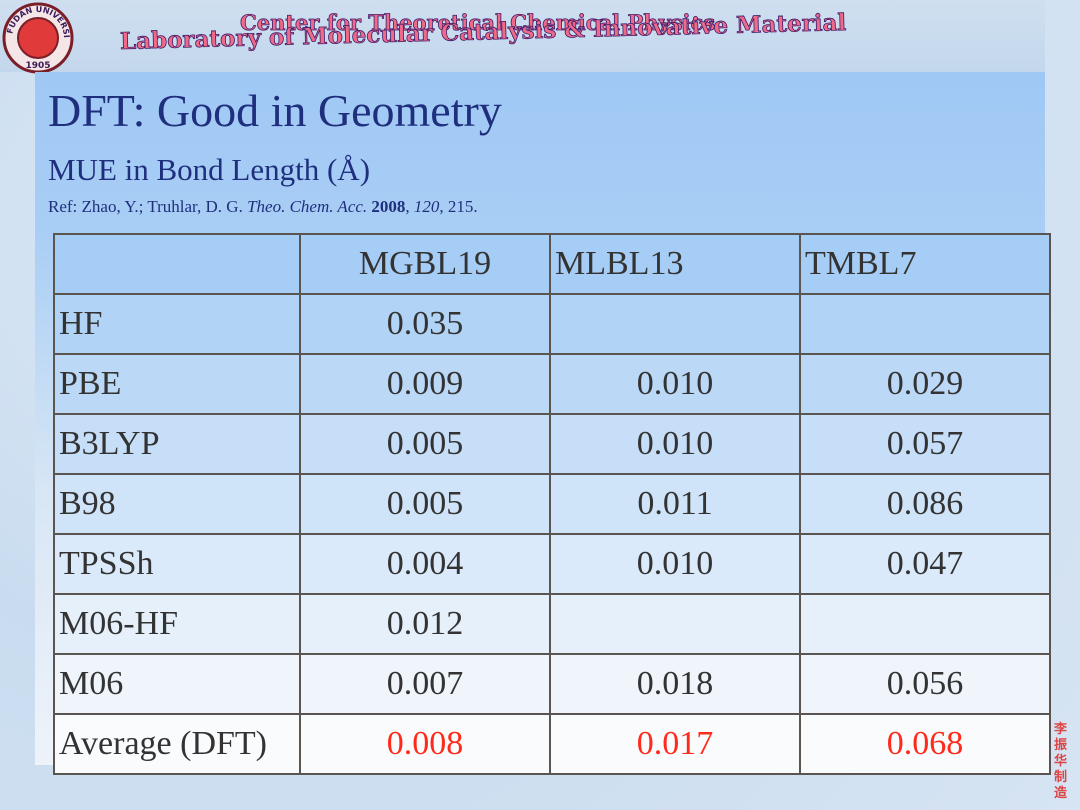 The image size is (1080, 810). Describe the element at coordinates (675, 264) in the screenshot. I see `column-header: MLBL13` at that location.